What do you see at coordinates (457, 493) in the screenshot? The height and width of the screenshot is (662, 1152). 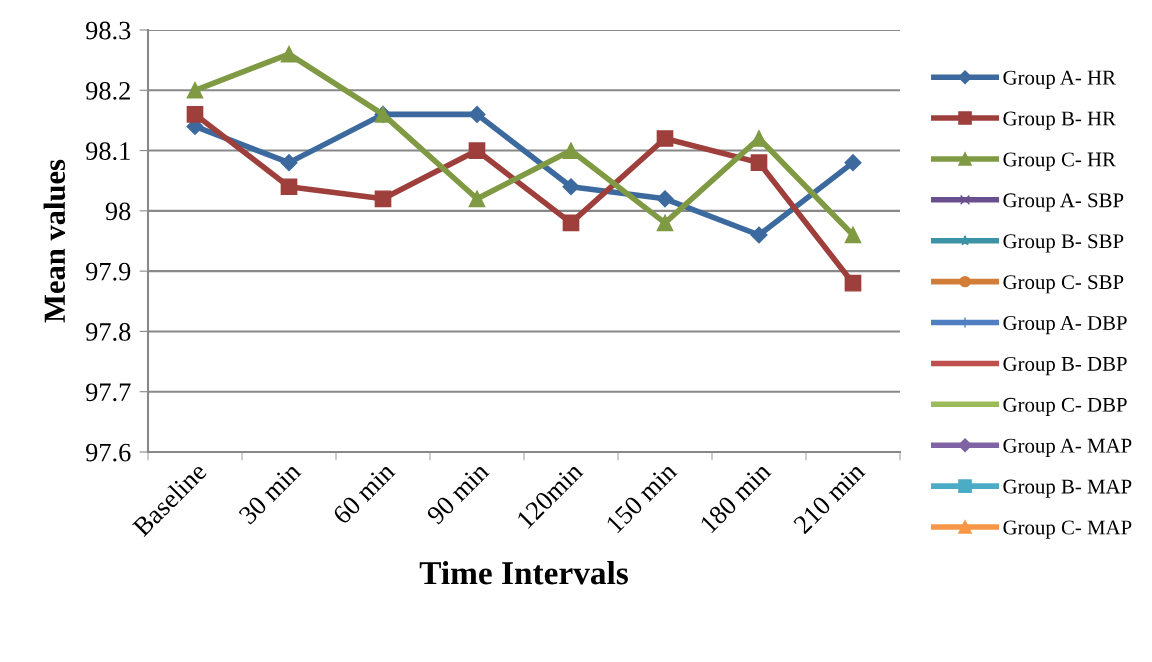 I see `x-tick-label: 90 min` at bounding box center [457, 493].